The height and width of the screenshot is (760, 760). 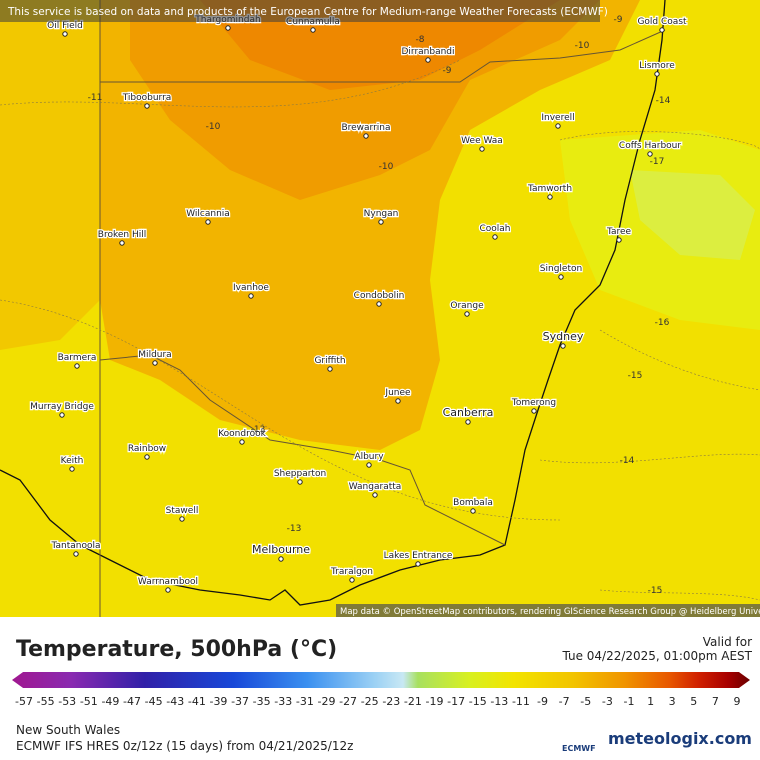 What do you see at coordinates (477, 701) in the screenshot?
I see `legend-tick: -15` at bounding box center [477, 701].